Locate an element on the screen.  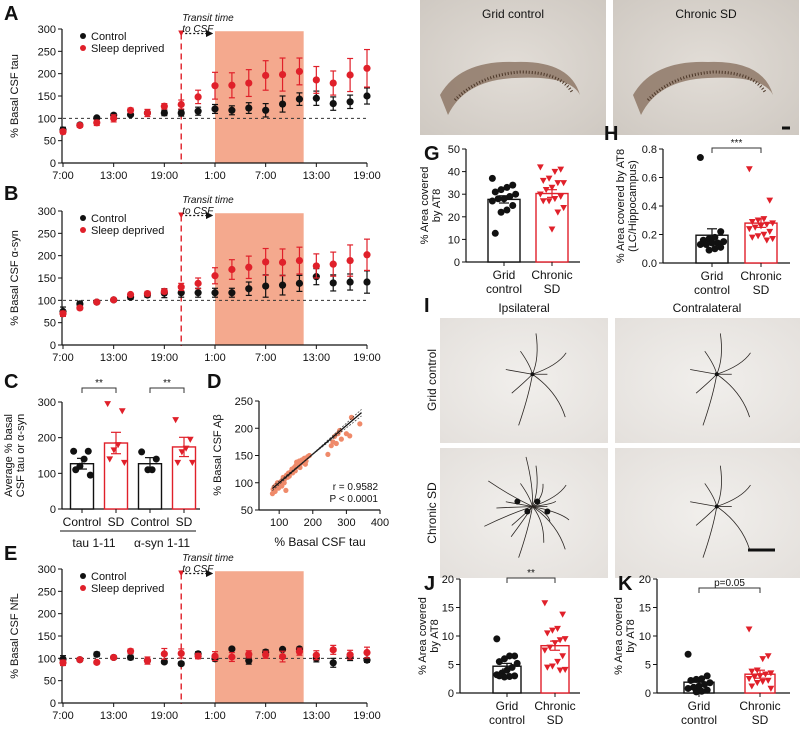
regression-line is located at coordinates (317, 450).